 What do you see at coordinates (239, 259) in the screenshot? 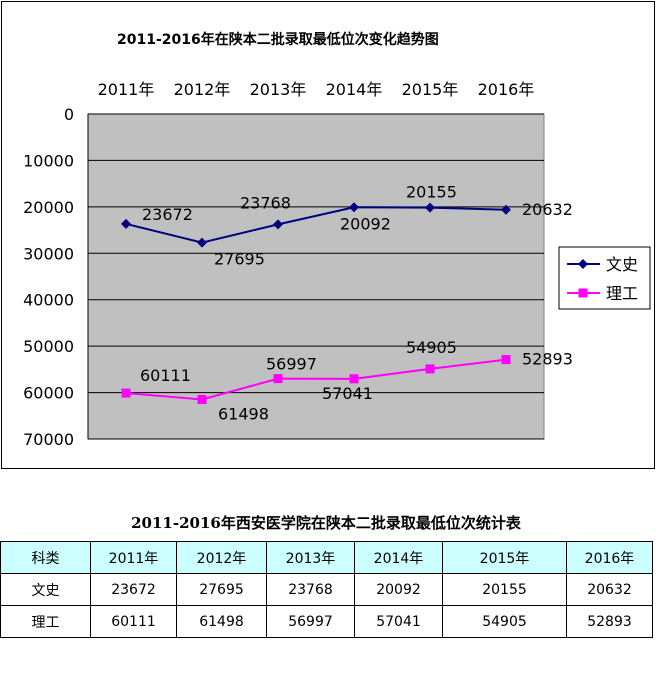
I see `data-label: 27695` at bounding box center [239, 259].